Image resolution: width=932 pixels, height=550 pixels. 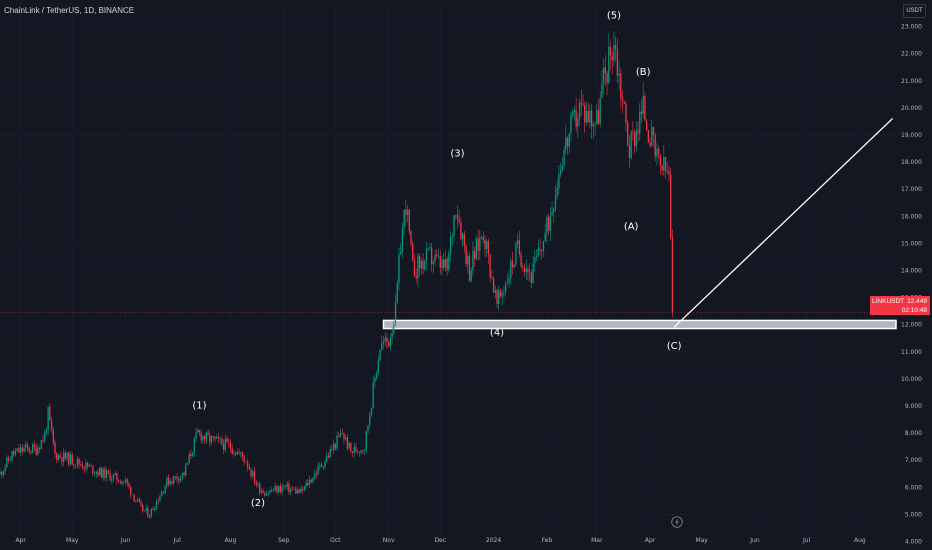 I want to click on wave-label: (4), so click(x=497, y=332).